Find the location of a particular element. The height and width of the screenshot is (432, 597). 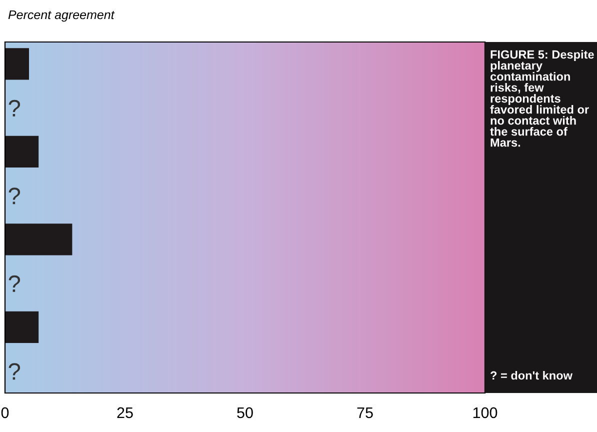

x-tick-label: 0 is located at coordinates (5, 412).